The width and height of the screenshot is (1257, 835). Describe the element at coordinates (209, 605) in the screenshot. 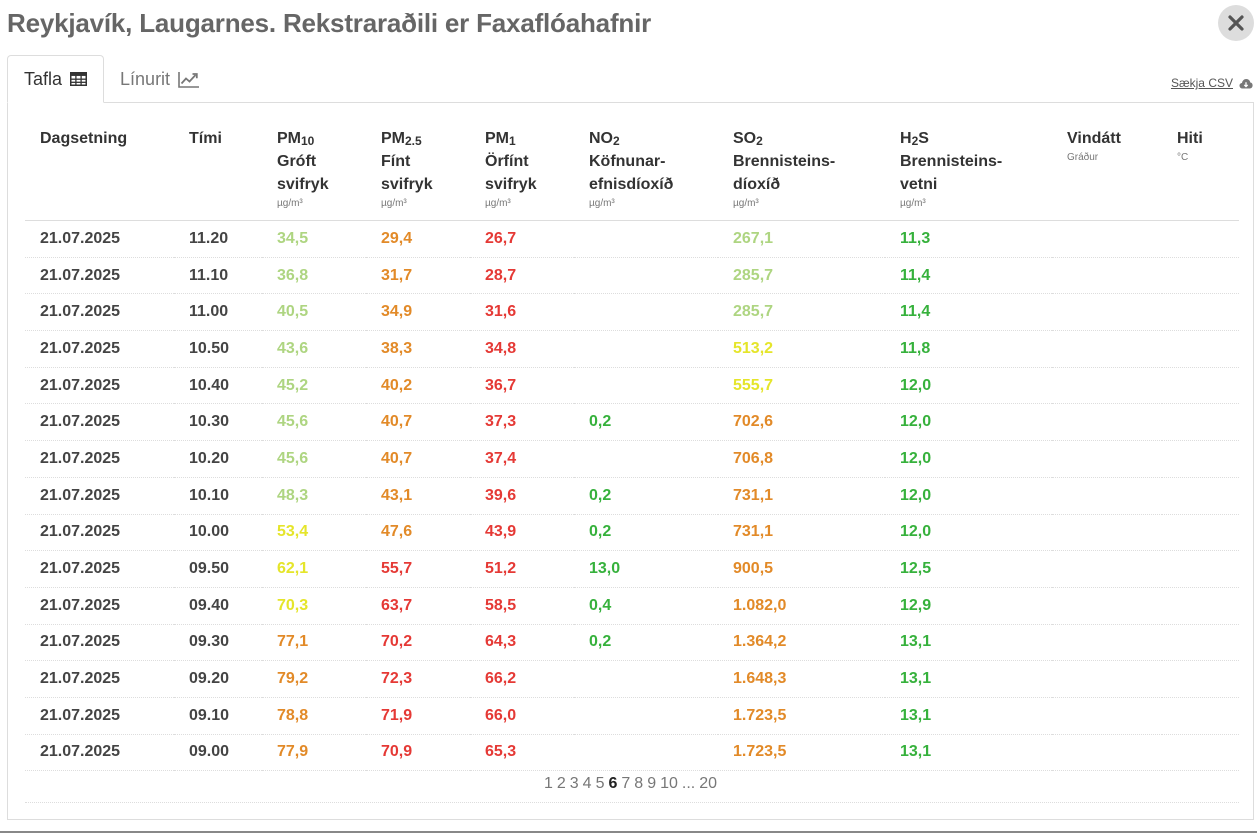

I see `cell-time: 09.40` at that location.